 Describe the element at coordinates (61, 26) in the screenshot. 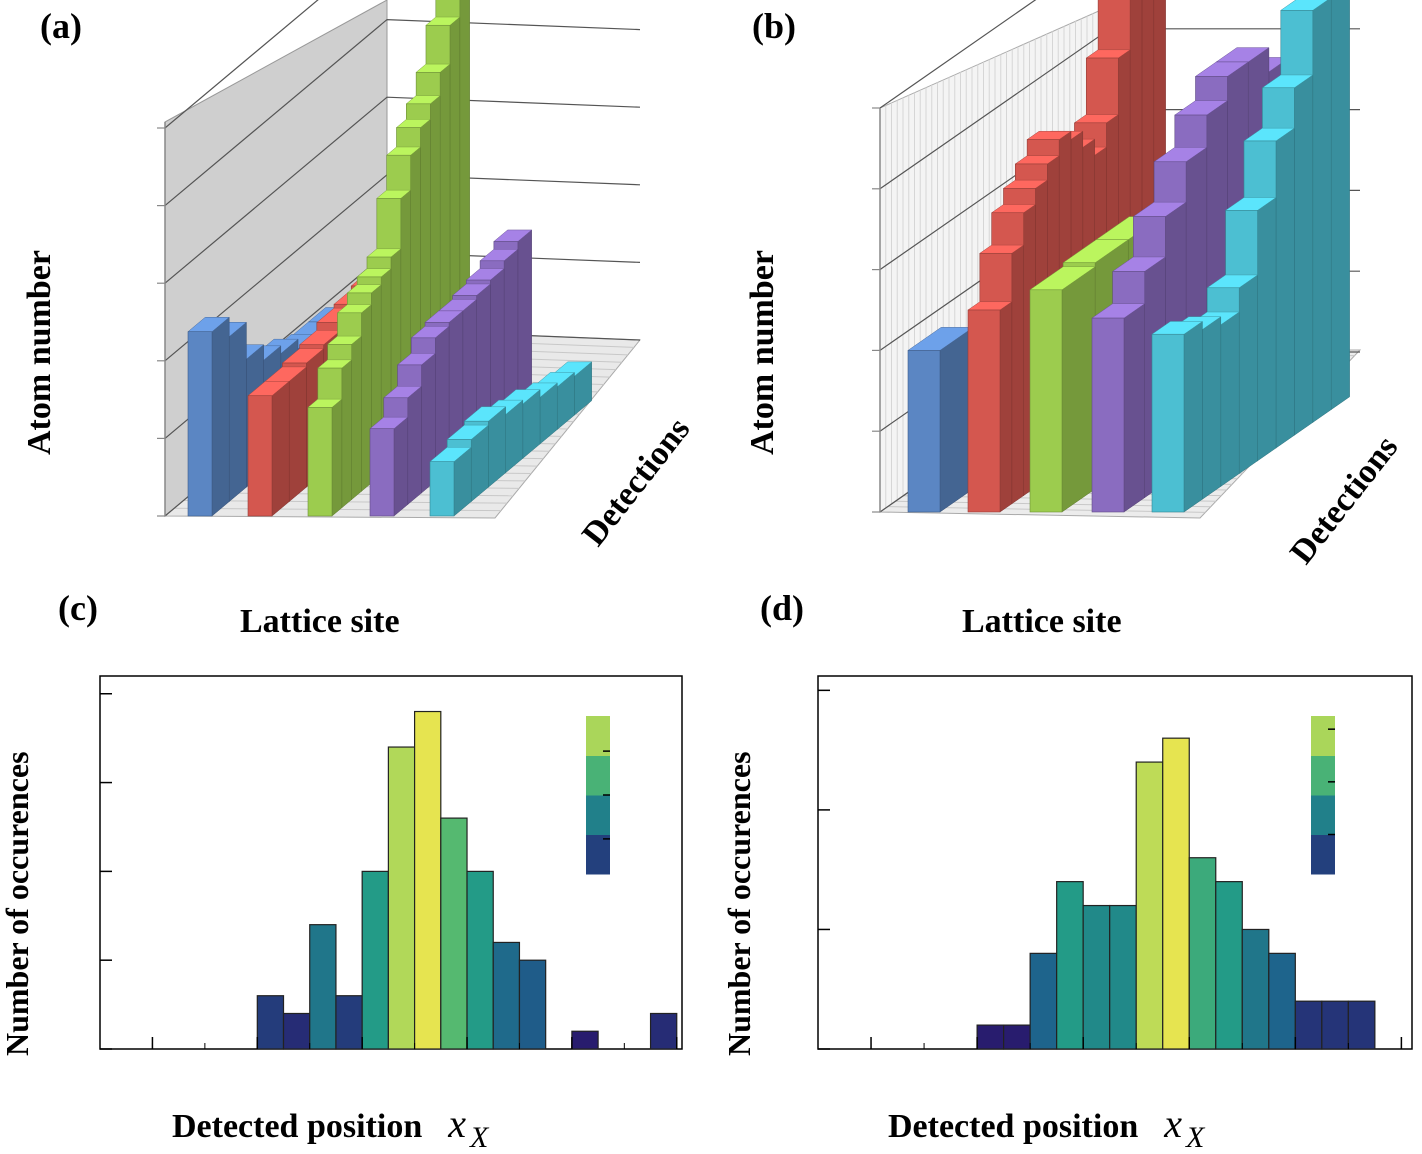

I see `panel-a-label: (a)` at that location.